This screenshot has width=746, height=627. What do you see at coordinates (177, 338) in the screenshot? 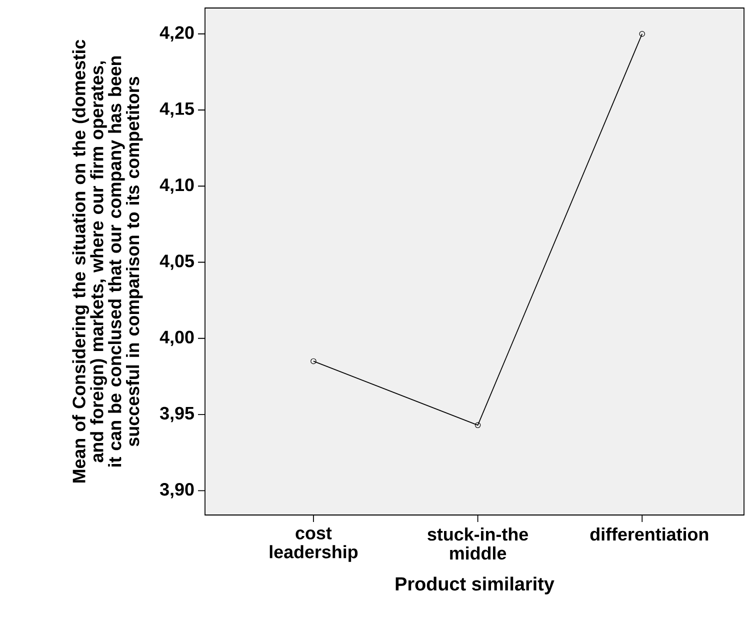
I see `y-tick-label: 4,00` at bounding box center [177, 338].